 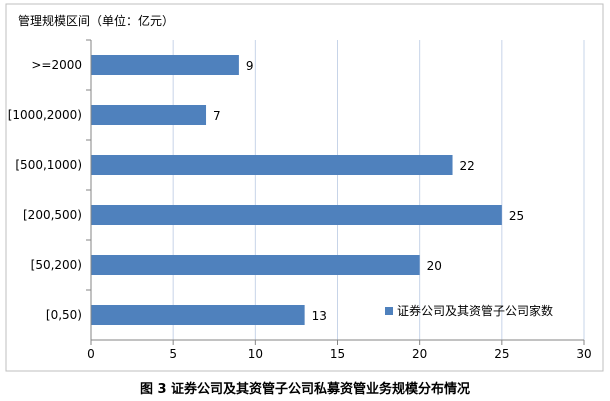 I want to click on y-category-label: [0,50), so click(x=64, y=315).